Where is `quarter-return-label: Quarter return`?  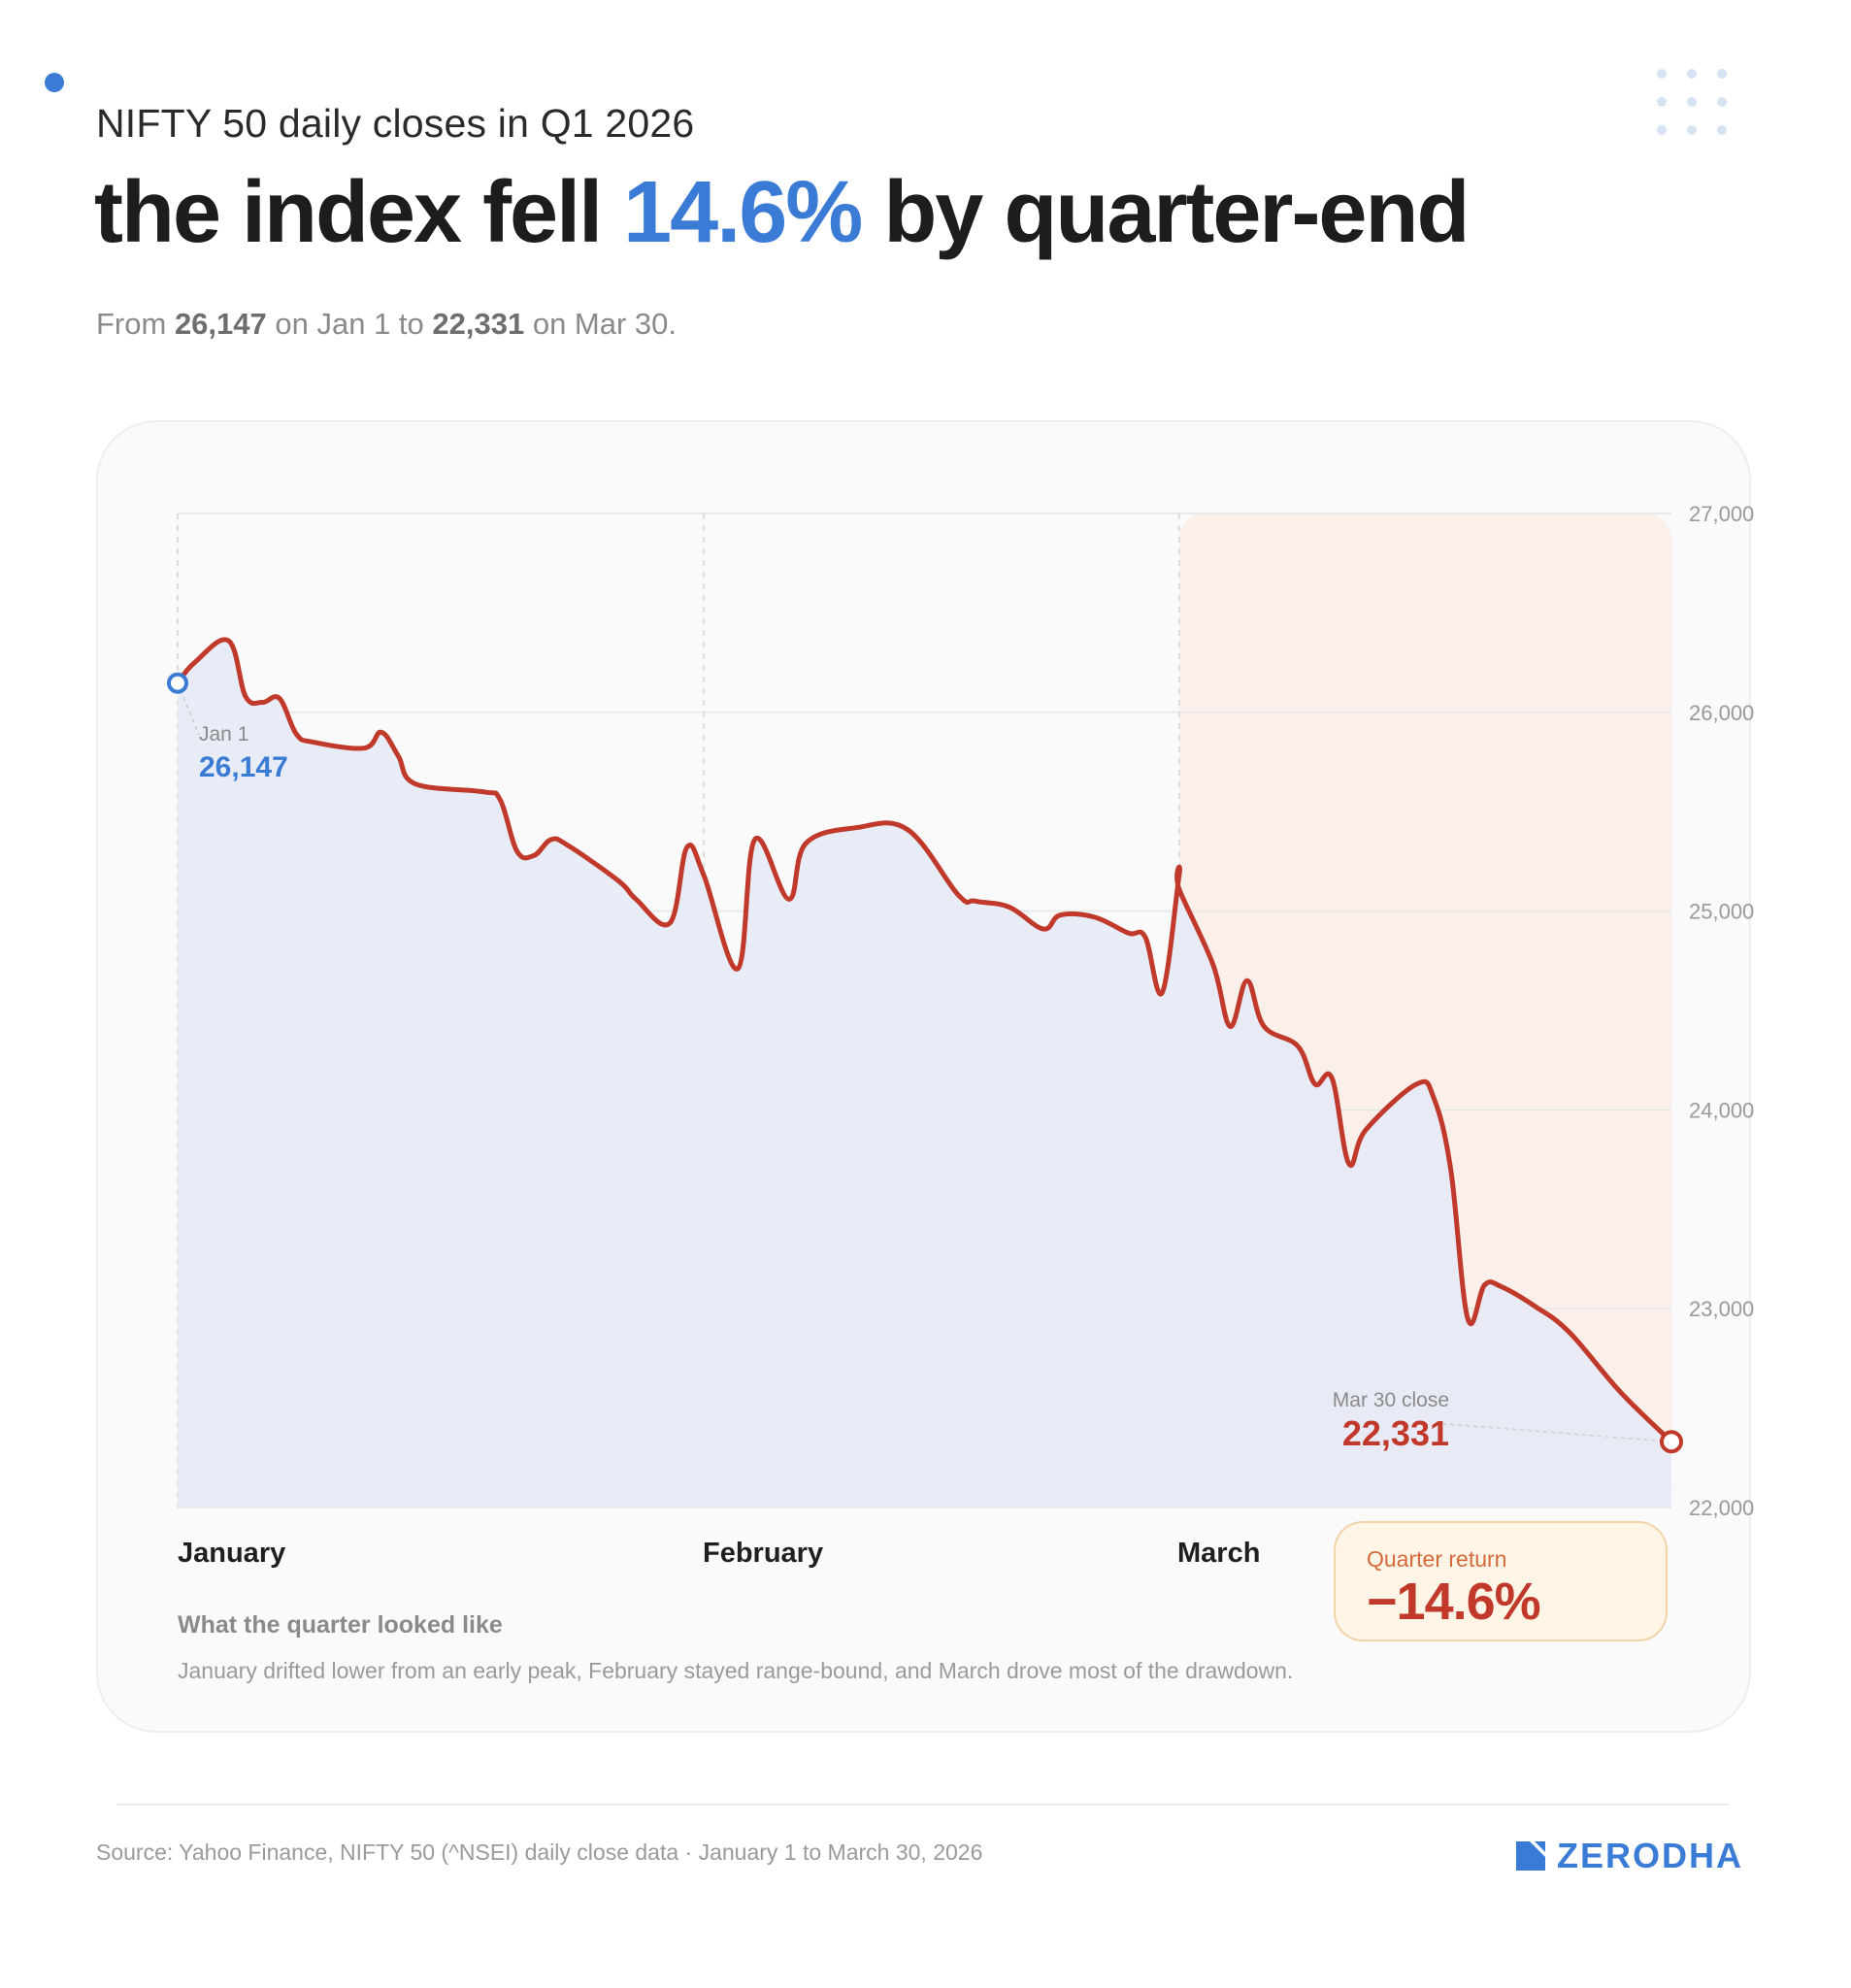 quarter-return-label: Quarter return is located at coordinates (1437, 1559).